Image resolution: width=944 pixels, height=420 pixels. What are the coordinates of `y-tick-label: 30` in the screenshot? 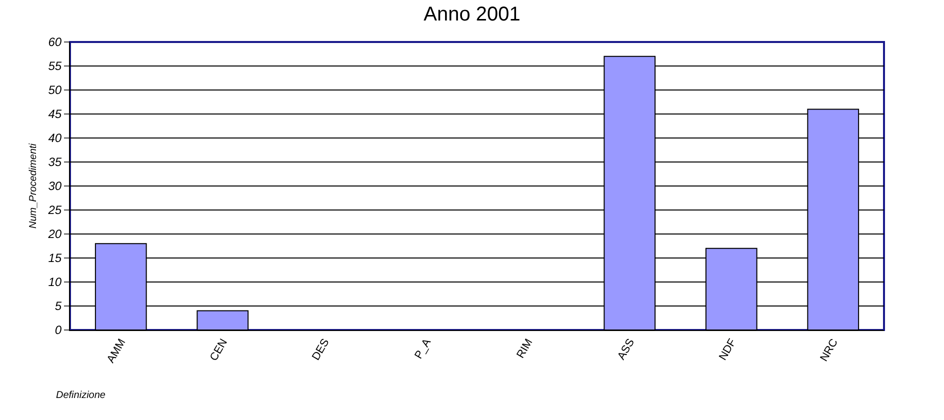 It's located at (55, 186).